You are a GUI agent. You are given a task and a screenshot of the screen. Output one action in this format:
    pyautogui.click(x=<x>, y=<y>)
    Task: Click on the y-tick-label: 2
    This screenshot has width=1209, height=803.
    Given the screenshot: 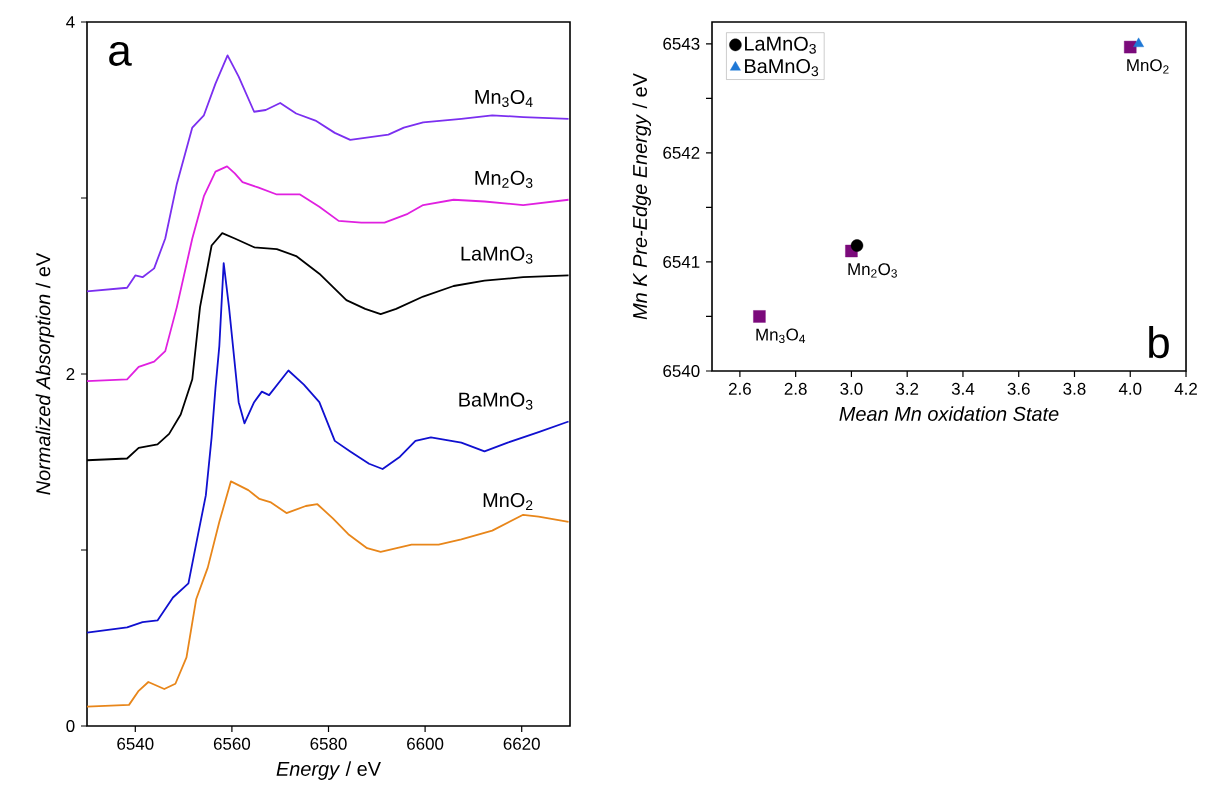 What is the action you would take?
    pyautogui.click(x=70, y=374)
    